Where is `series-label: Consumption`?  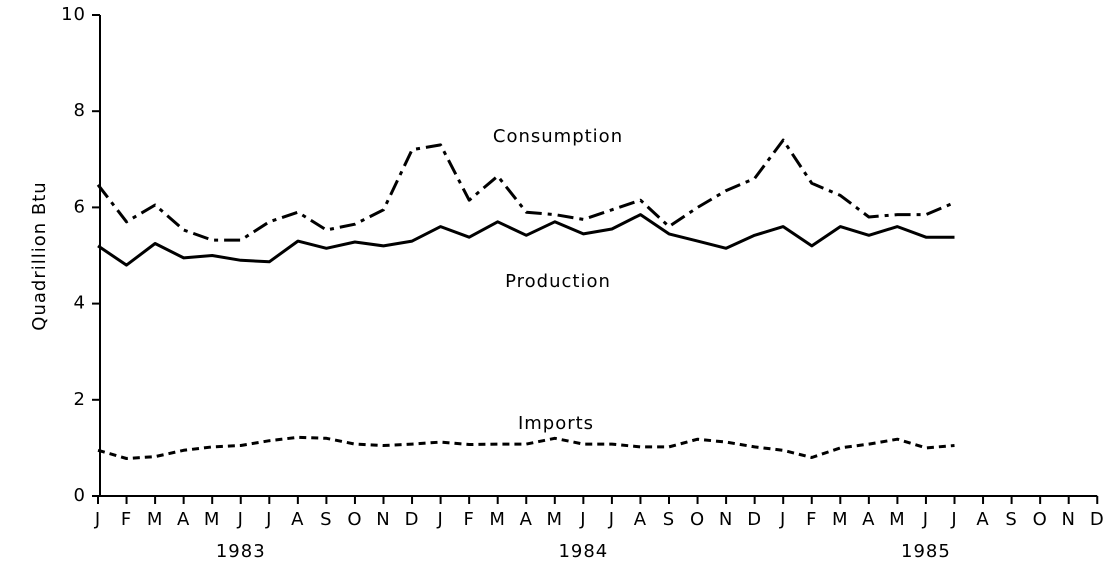
series-label: Consumption is located at coordinates (558, 136).